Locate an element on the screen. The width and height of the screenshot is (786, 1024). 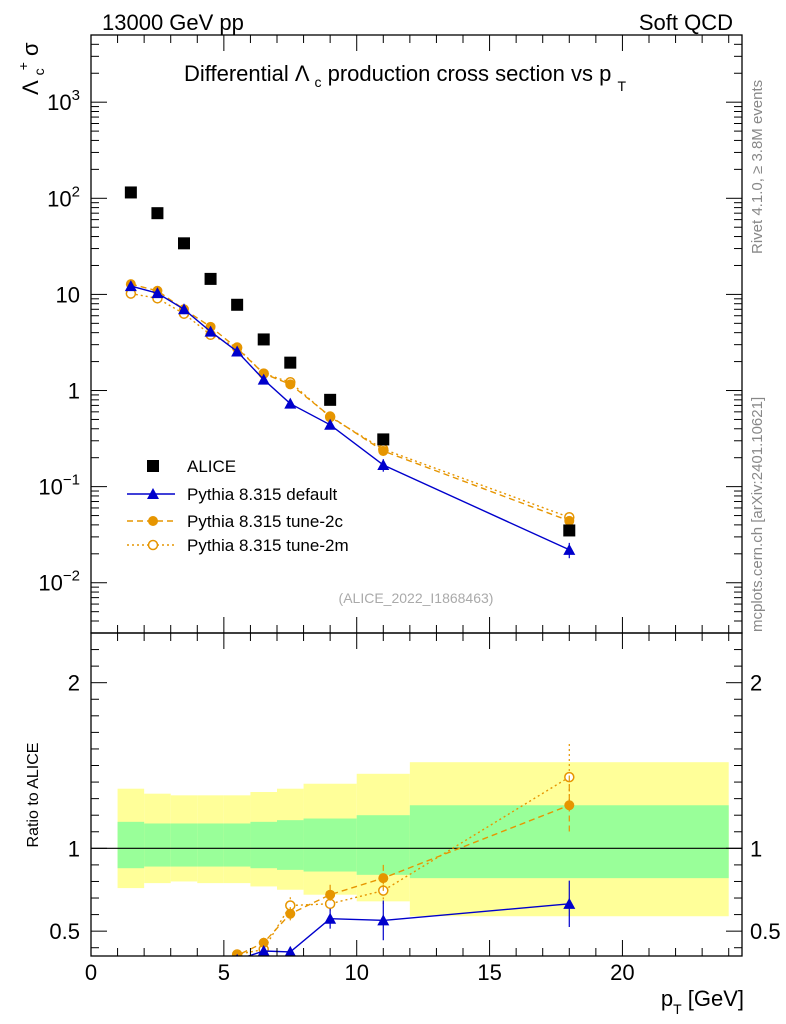
svg-text:Λ c +: Λ c + σ is located at coordinates (28, 68).